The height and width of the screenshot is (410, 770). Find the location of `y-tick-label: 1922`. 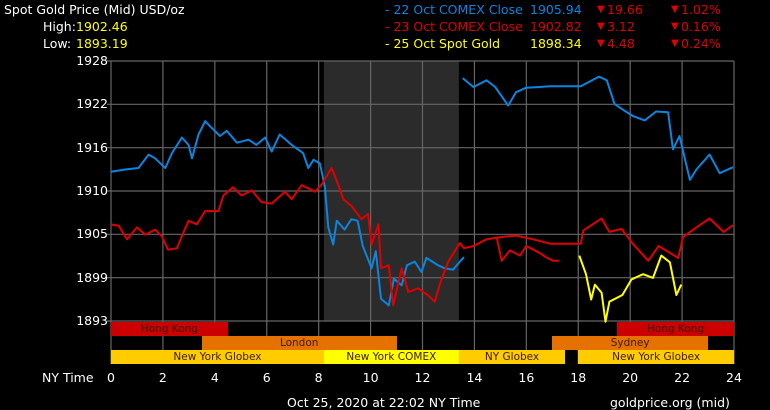

y-tick-label: 1922 is located at coordinates (92, 104).